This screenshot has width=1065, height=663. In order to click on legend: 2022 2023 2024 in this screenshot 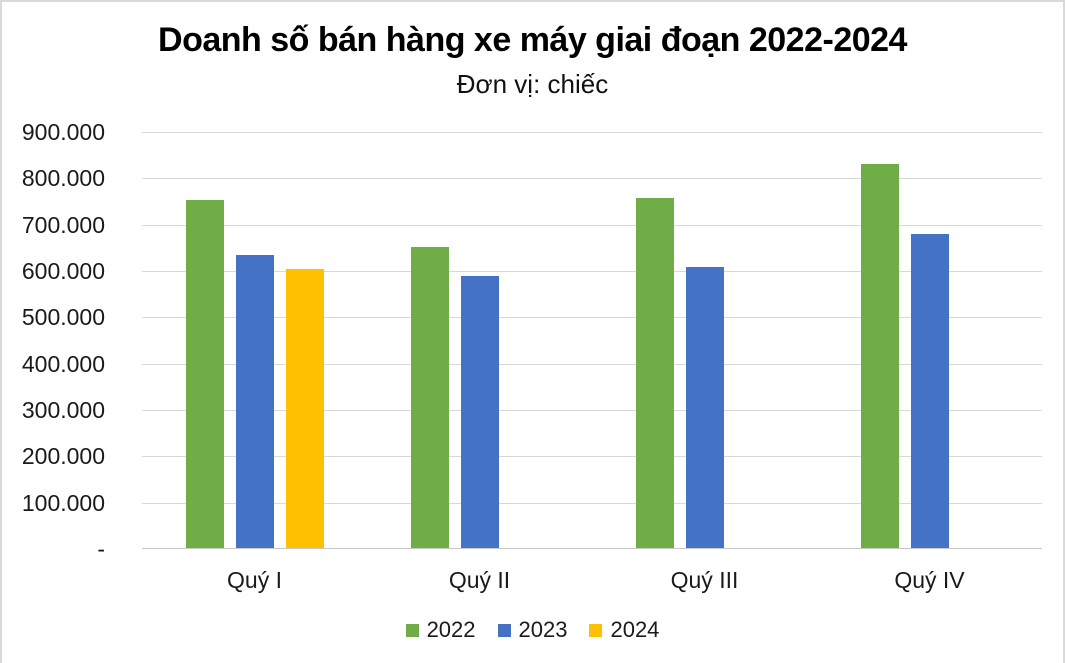, I will do `click(532, 630)`.